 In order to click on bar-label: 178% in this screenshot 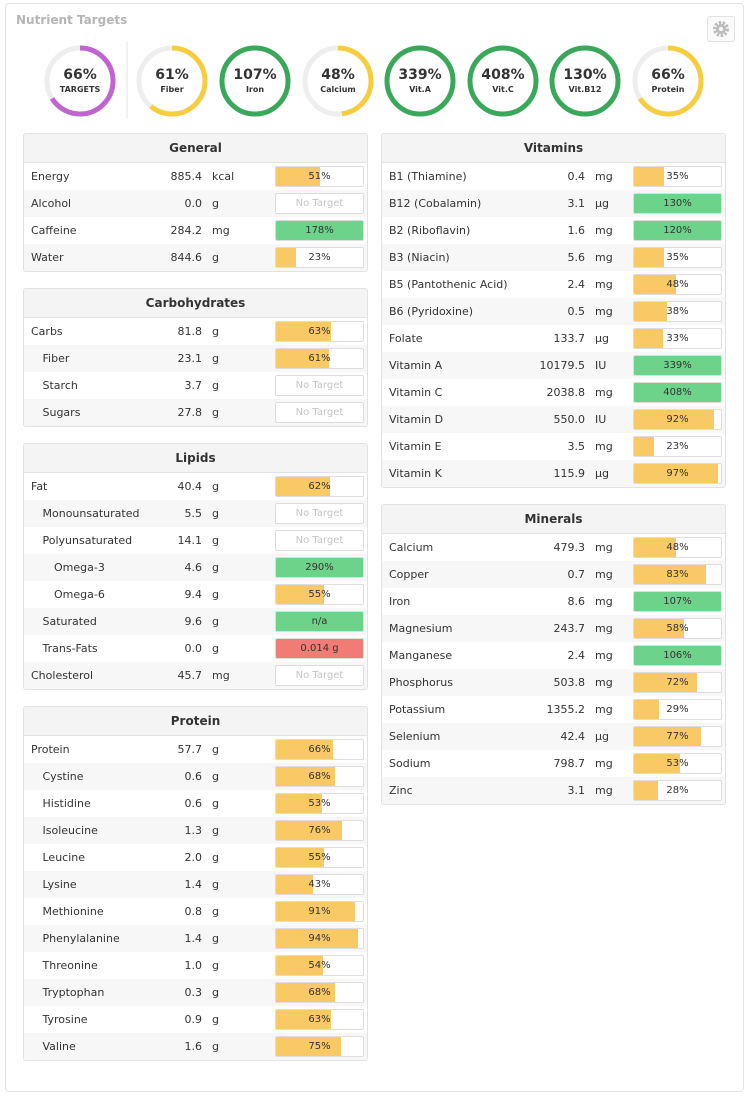, I will do `click(319, 230)`.